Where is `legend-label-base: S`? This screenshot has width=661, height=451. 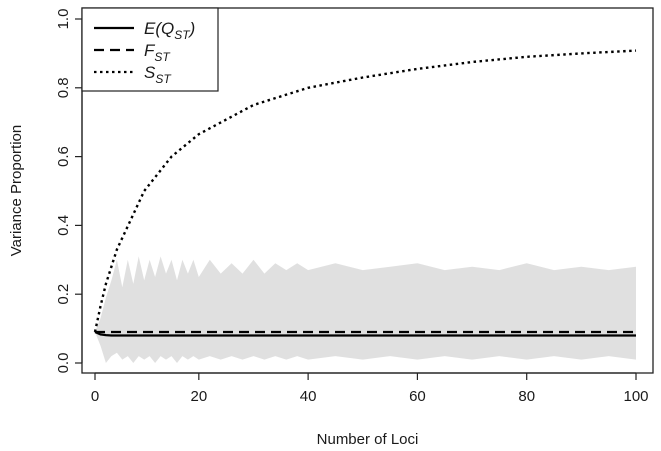
legend-label-base: S is located at coordinates (150, 72).